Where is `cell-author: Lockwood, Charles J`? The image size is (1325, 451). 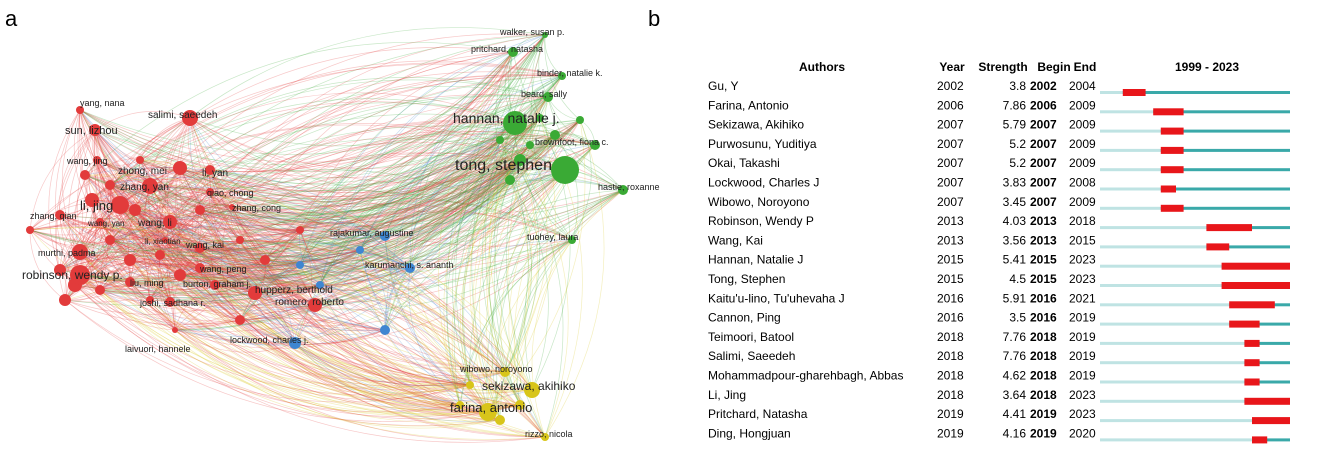
cell-author: Lockwood, Charles J is located at coordinates (763, 183).